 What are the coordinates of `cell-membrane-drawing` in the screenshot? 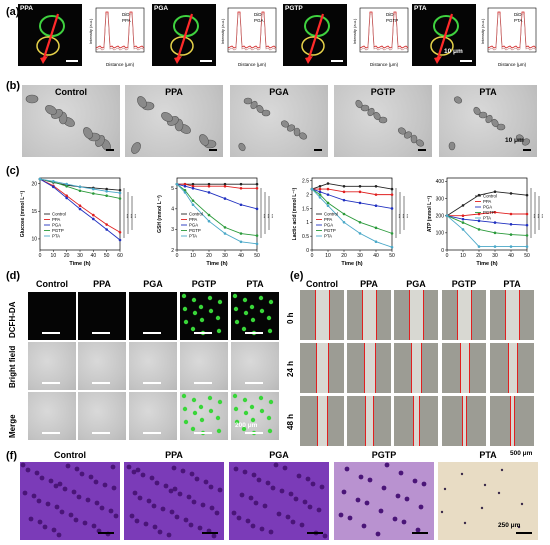 It's located at (444, 38).